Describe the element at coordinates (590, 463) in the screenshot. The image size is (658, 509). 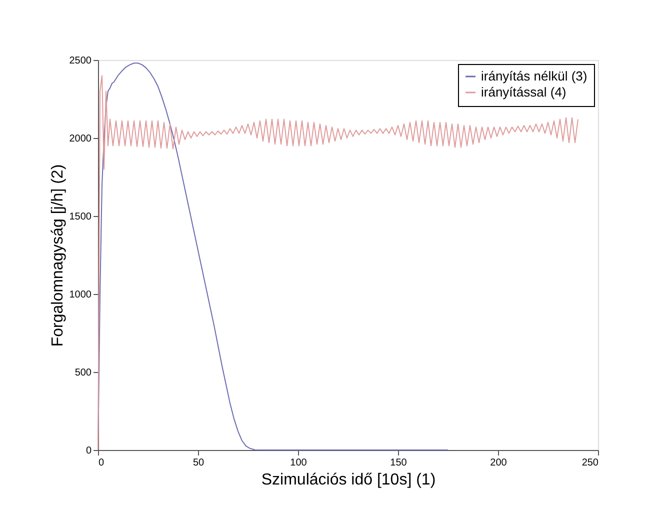
I see `x-tick-label: 250` at that location.